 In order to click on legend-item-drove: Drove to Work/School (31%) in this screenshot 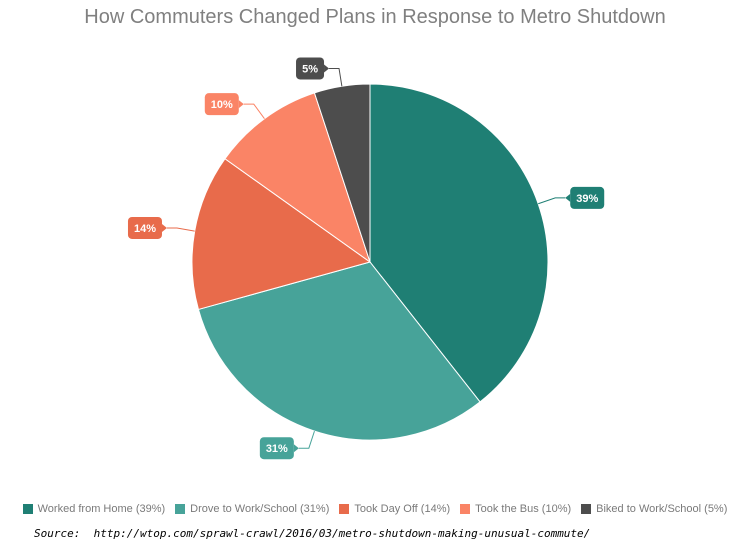, I will do `click(252, 509)`.